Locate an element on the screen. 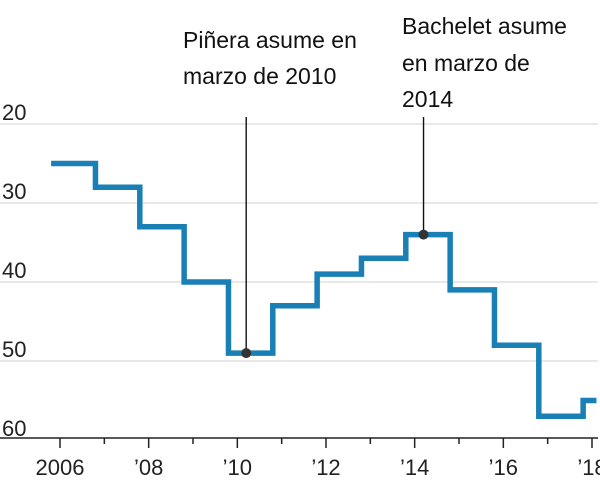  y-tick-label-50: 50 is located at coordinates (14, 349).